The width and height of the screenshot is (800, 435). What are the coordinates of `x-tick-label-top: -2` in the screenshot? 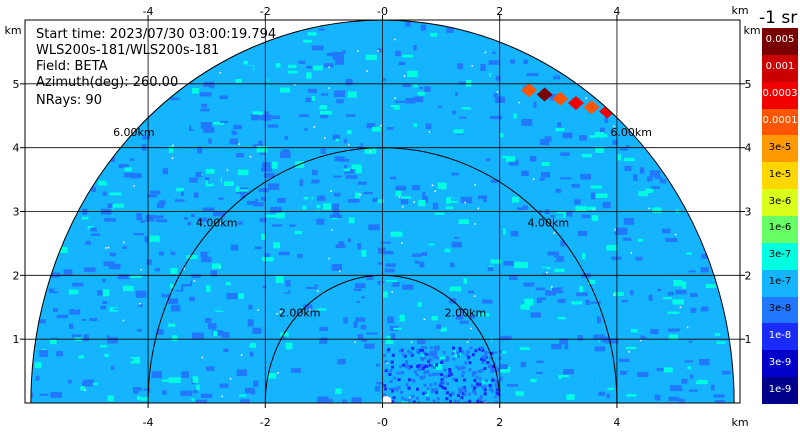 It's located at (265, 11).